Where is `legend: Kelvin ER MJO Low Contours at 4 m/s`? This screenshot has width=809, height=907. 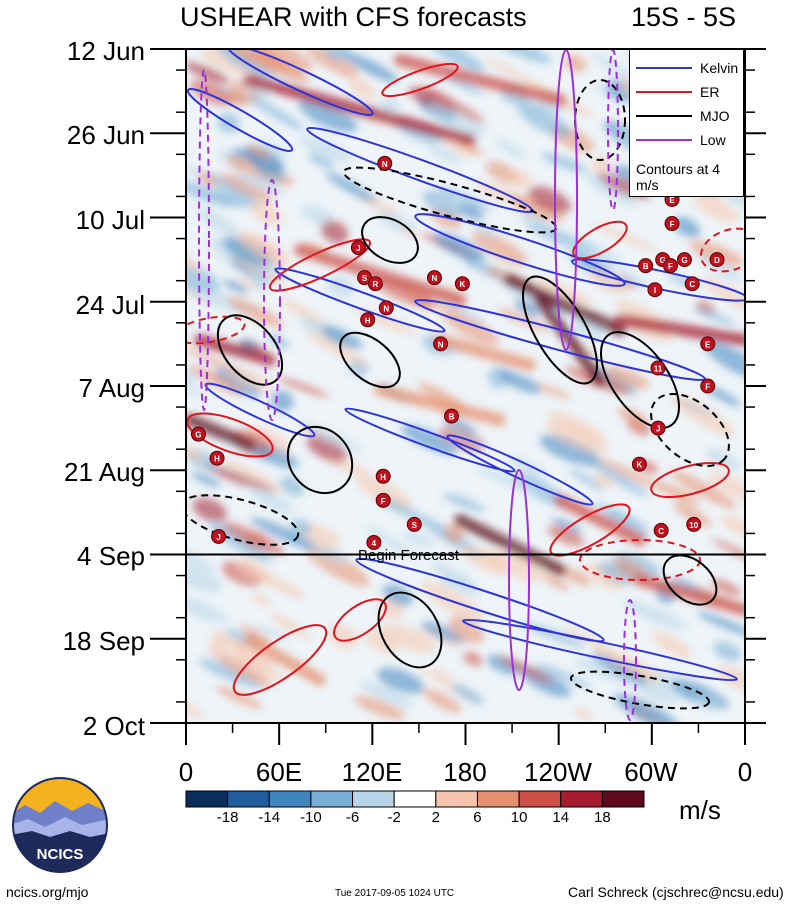 legend: Kelvin ER MJO Low Contours at 4 m/s is located at coordinates (686, 123).